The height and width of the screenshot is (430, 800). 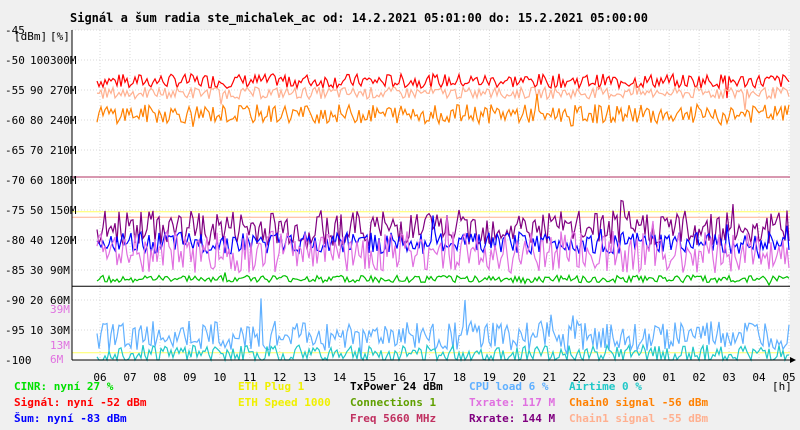 What do you see at coordinates (57, 359) in the screenshot?
I see `rate-marker: 6M` at bounding box center [57, 359].